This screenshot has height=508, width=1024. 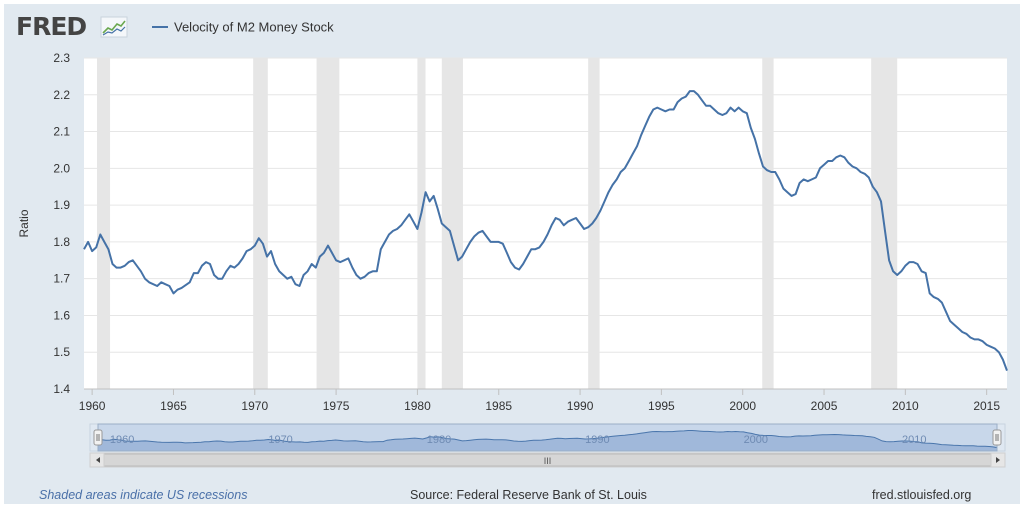 I want to click on x-tick-label: 1960, so click(x=92, y=406).